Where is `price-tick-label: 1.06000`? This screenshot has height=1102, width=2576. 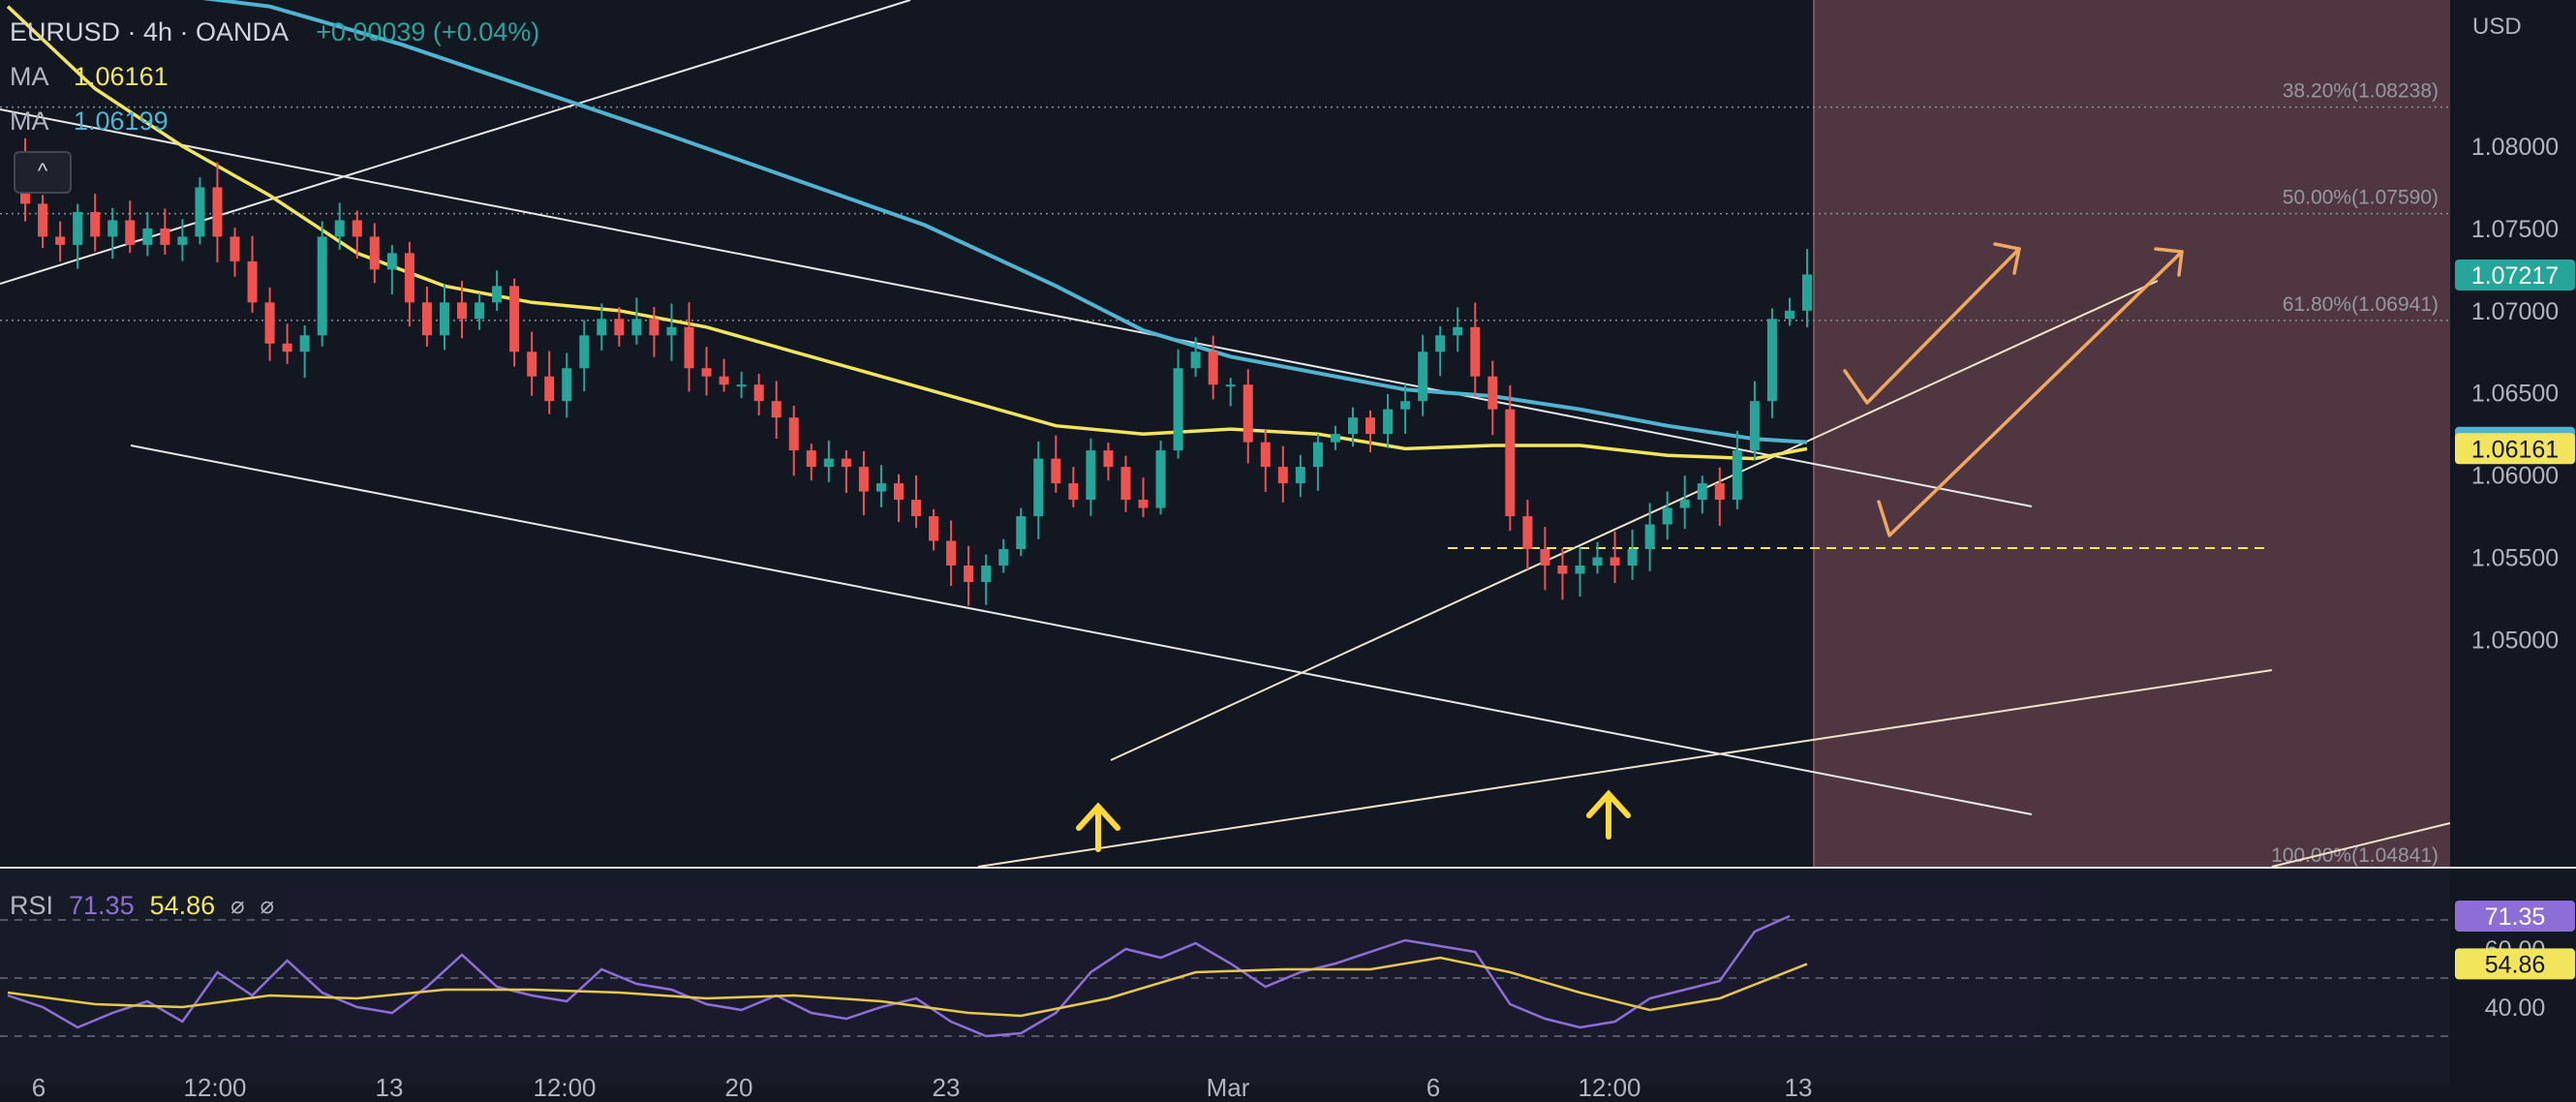 price-tick-label: 1.06000 is located at coordinates (2515, 476).